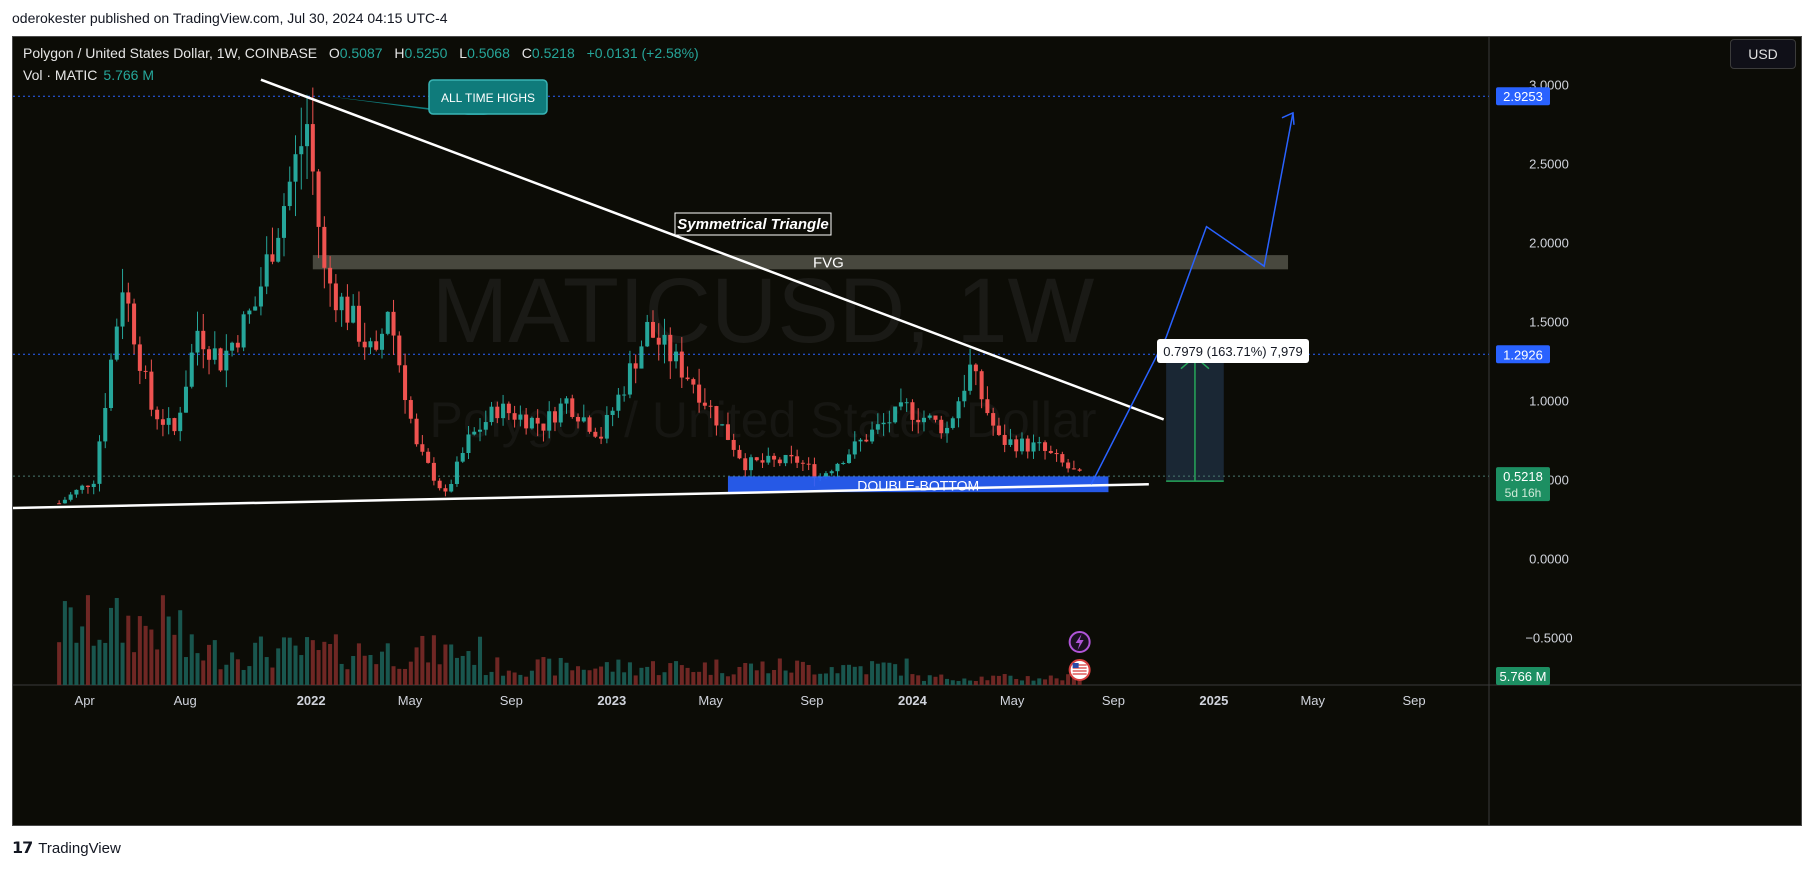 The width and height of the screenshot is (1814, 870). Describe the element at coordinates (399, 53) in the screenshot. I see `high-label: H` at that location.